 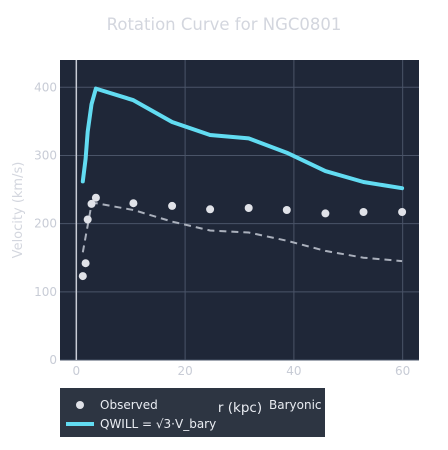 I want to click on series-observed, so click(x=242, y=237).